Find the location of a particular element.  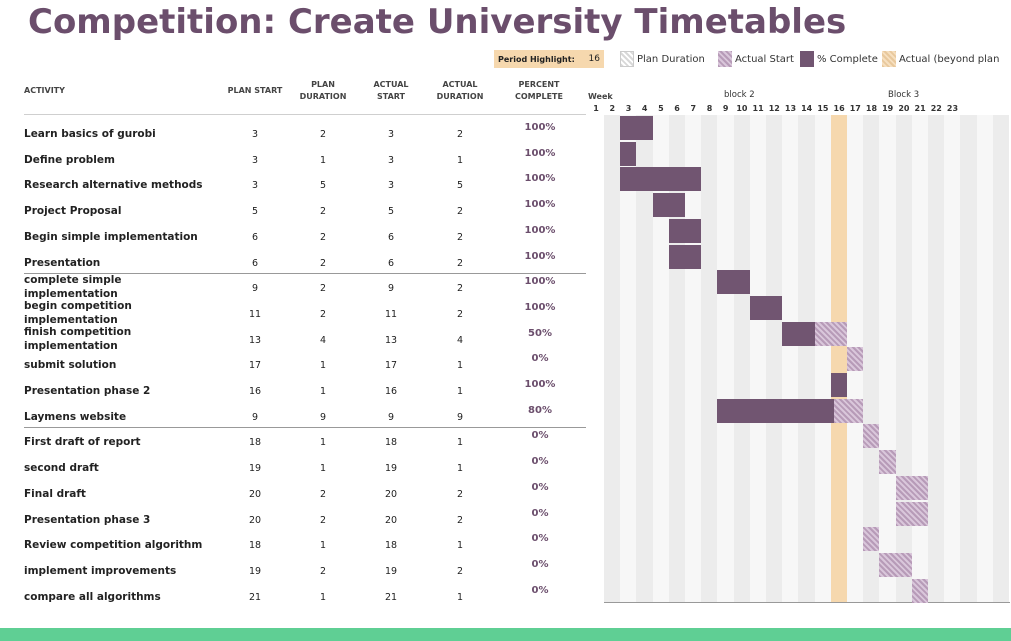

activity-name-line1: Presentation is located at coordinates (62, 262).